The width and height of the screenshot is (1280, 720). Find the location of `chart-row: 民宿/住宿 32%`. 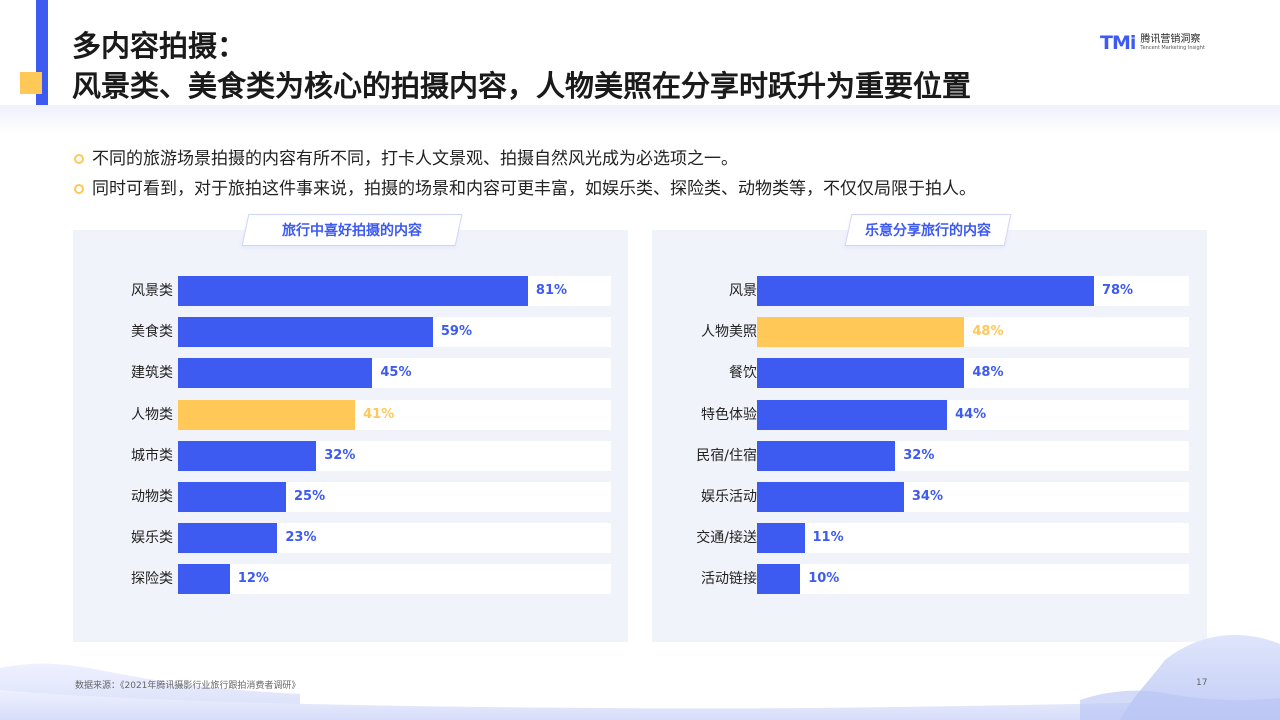

chart-row: 民宿/住宿 32% is located at coordinates (929, 455).